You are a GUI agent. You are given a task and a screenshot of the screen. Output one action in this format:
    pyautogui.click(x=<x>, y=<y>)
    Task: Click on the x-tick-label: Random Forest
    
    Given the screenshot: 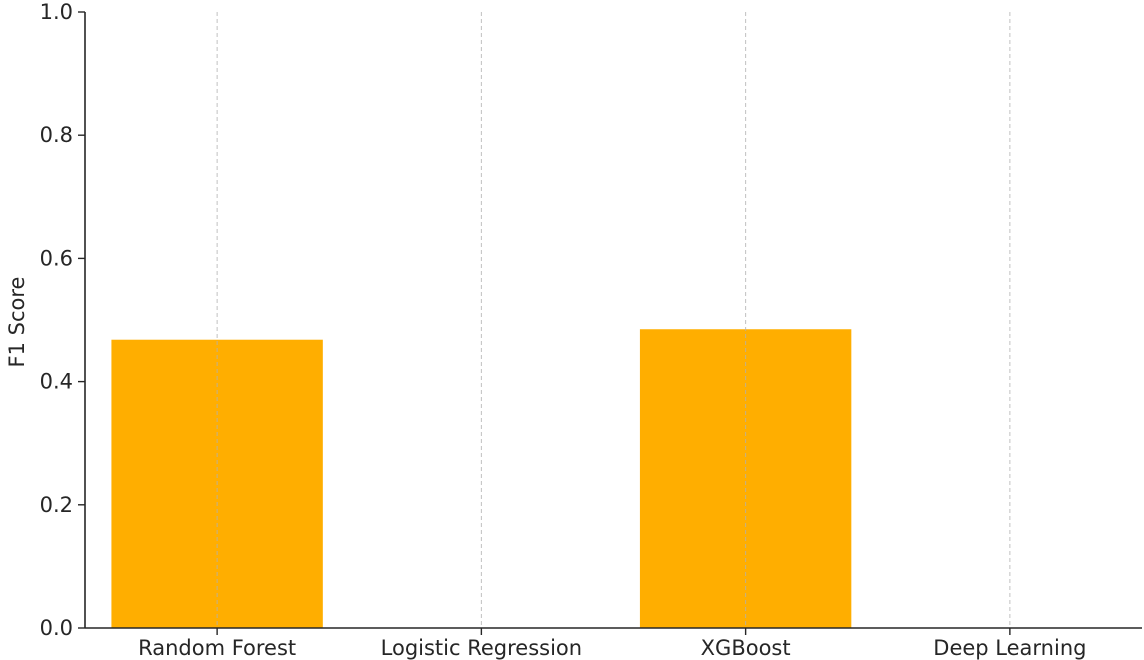 What is the action you would take?
    pyautogui.click(x=217, y=648)
    